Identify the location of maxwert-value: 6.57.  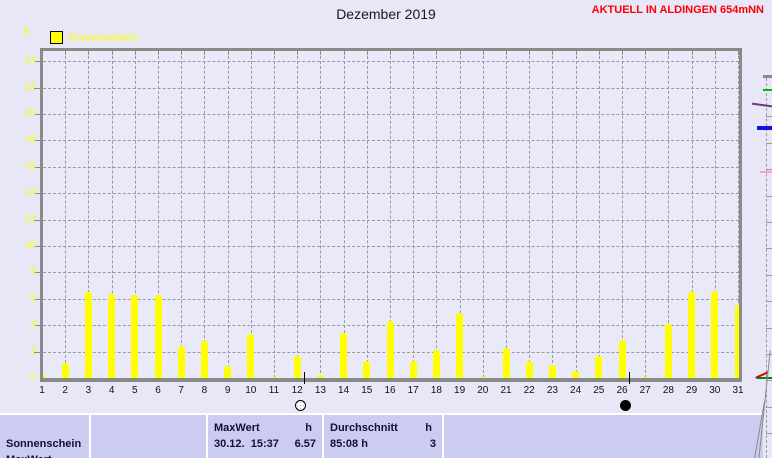
(305, 444).